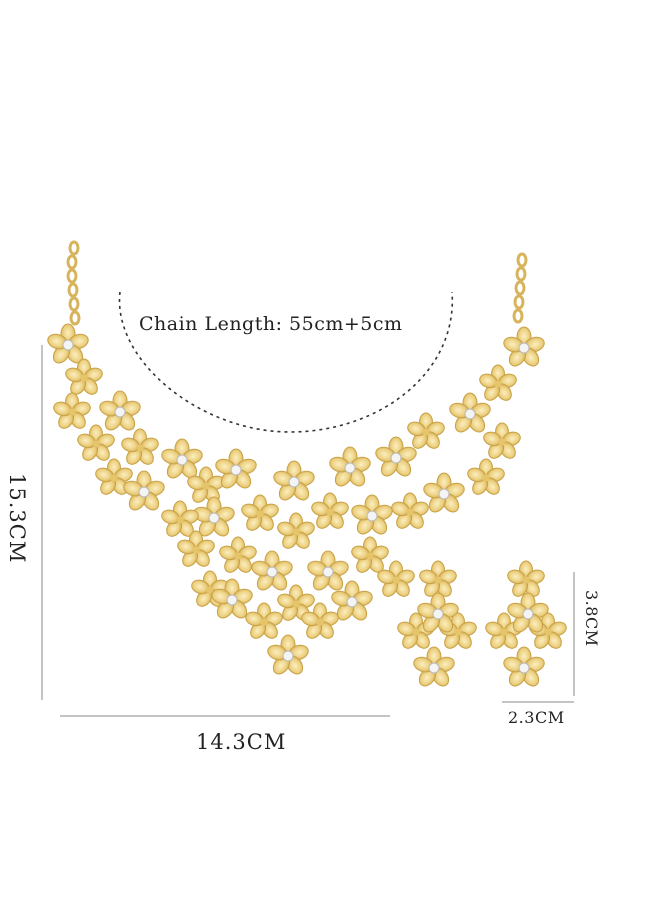  Describe the element at coordinates (526, 625) in the screenshot. I see `earring-right` at that location.